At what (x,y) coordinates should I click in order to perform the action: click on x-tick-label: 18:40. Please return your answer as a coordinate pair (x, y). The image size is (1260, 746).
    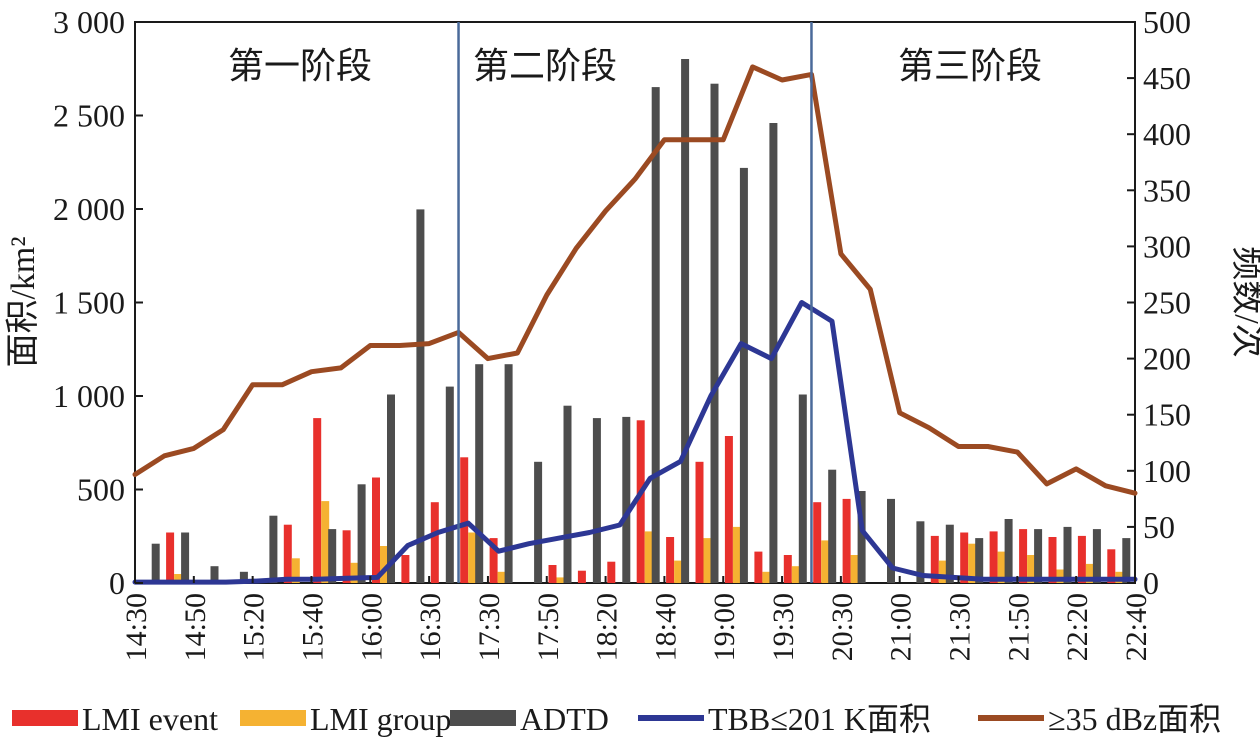
    Looking at the image, I should click on (665, 627).